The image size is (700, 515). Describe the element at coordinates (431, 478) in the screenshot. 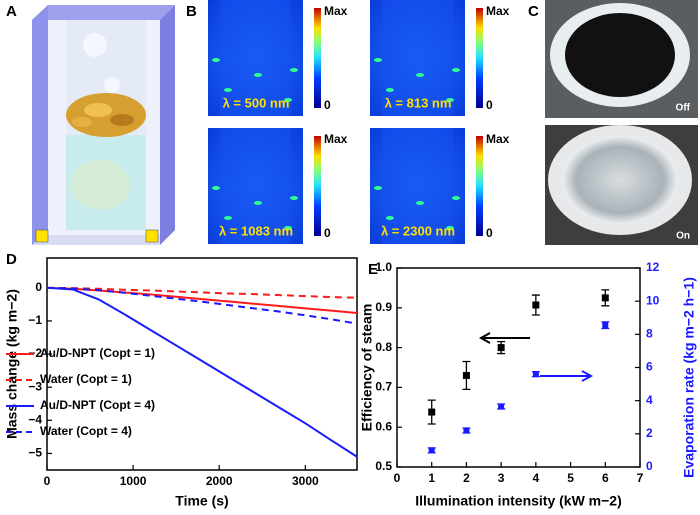

I see `x-tick-label: 1` at that location.